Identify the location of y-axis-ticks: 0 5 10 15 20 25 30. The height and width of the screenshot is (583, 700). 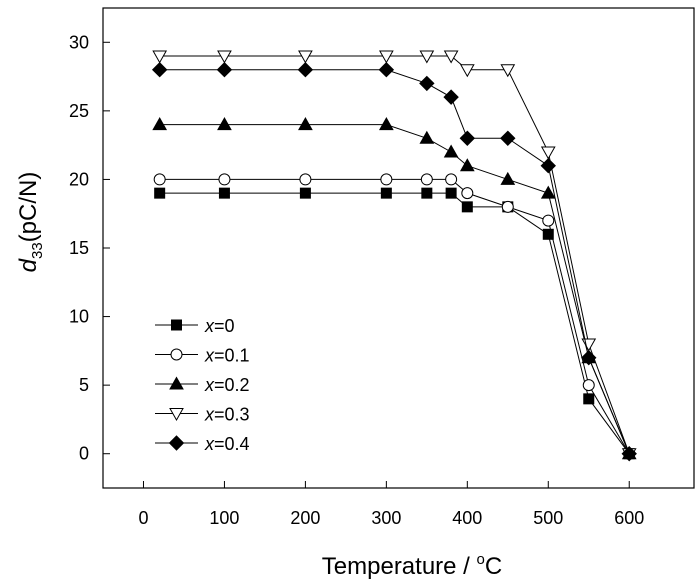
(89, 248).